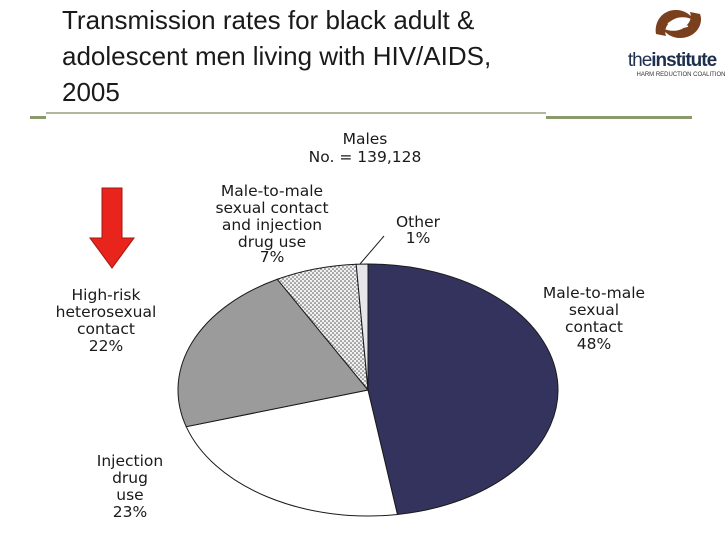 This screenshot has width=728, height=546. I want to click on logo-subtitle: HARM REDUCTION COALITION, so click(681, 75).